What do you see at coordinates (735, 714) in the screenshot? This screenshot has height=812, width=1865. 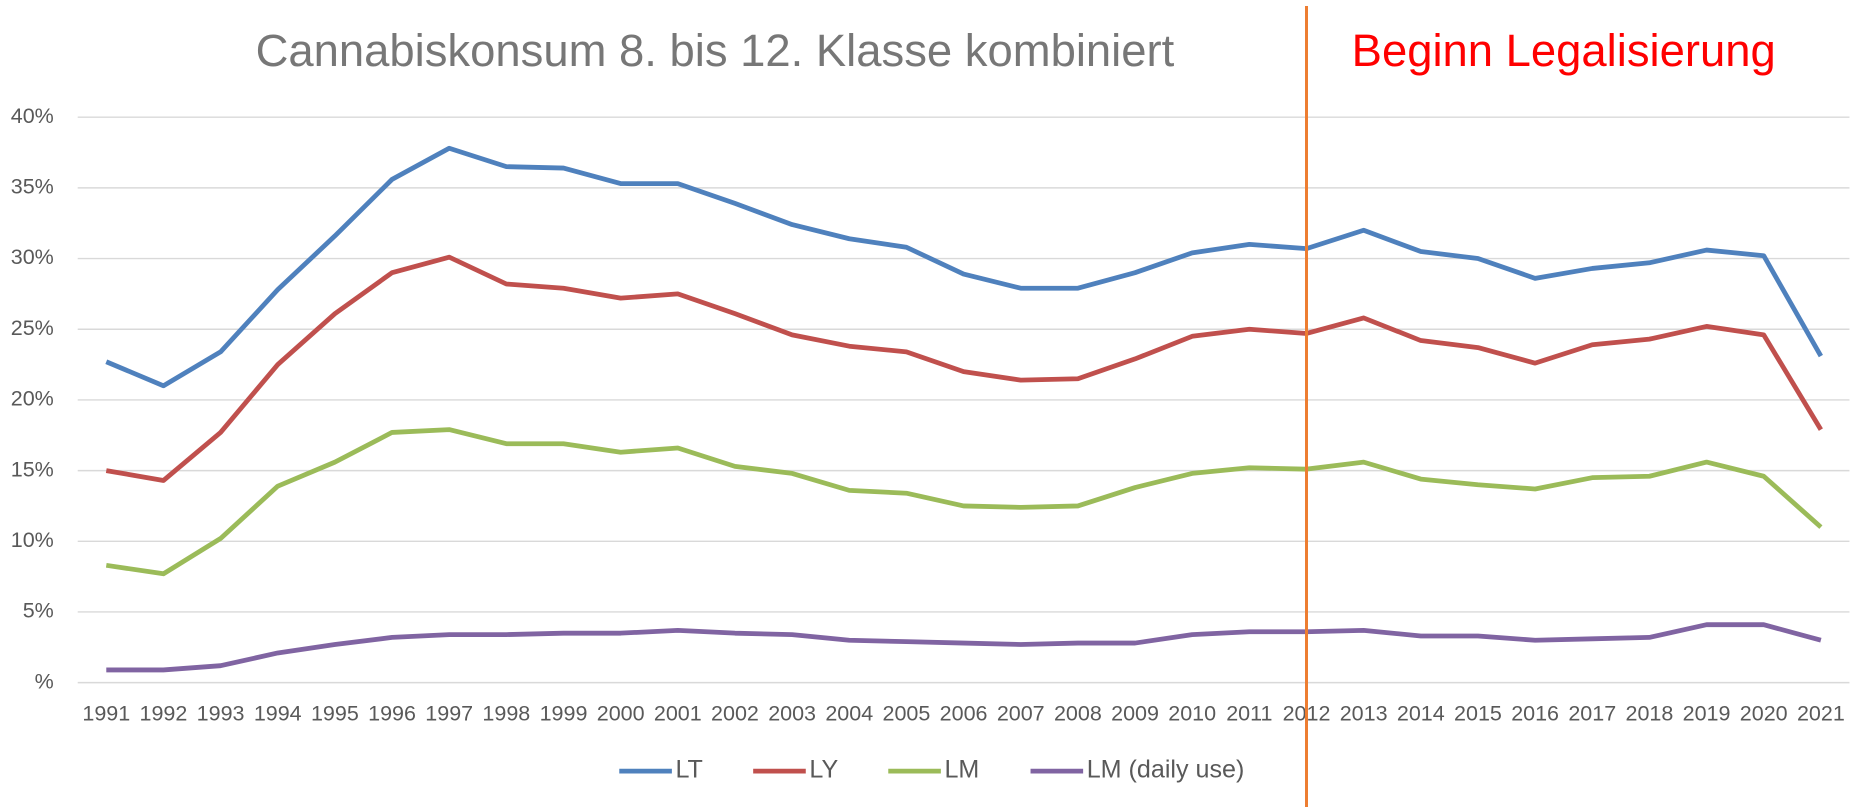 I see `x-tick-label: 2002` at bounding box center [735, 714].